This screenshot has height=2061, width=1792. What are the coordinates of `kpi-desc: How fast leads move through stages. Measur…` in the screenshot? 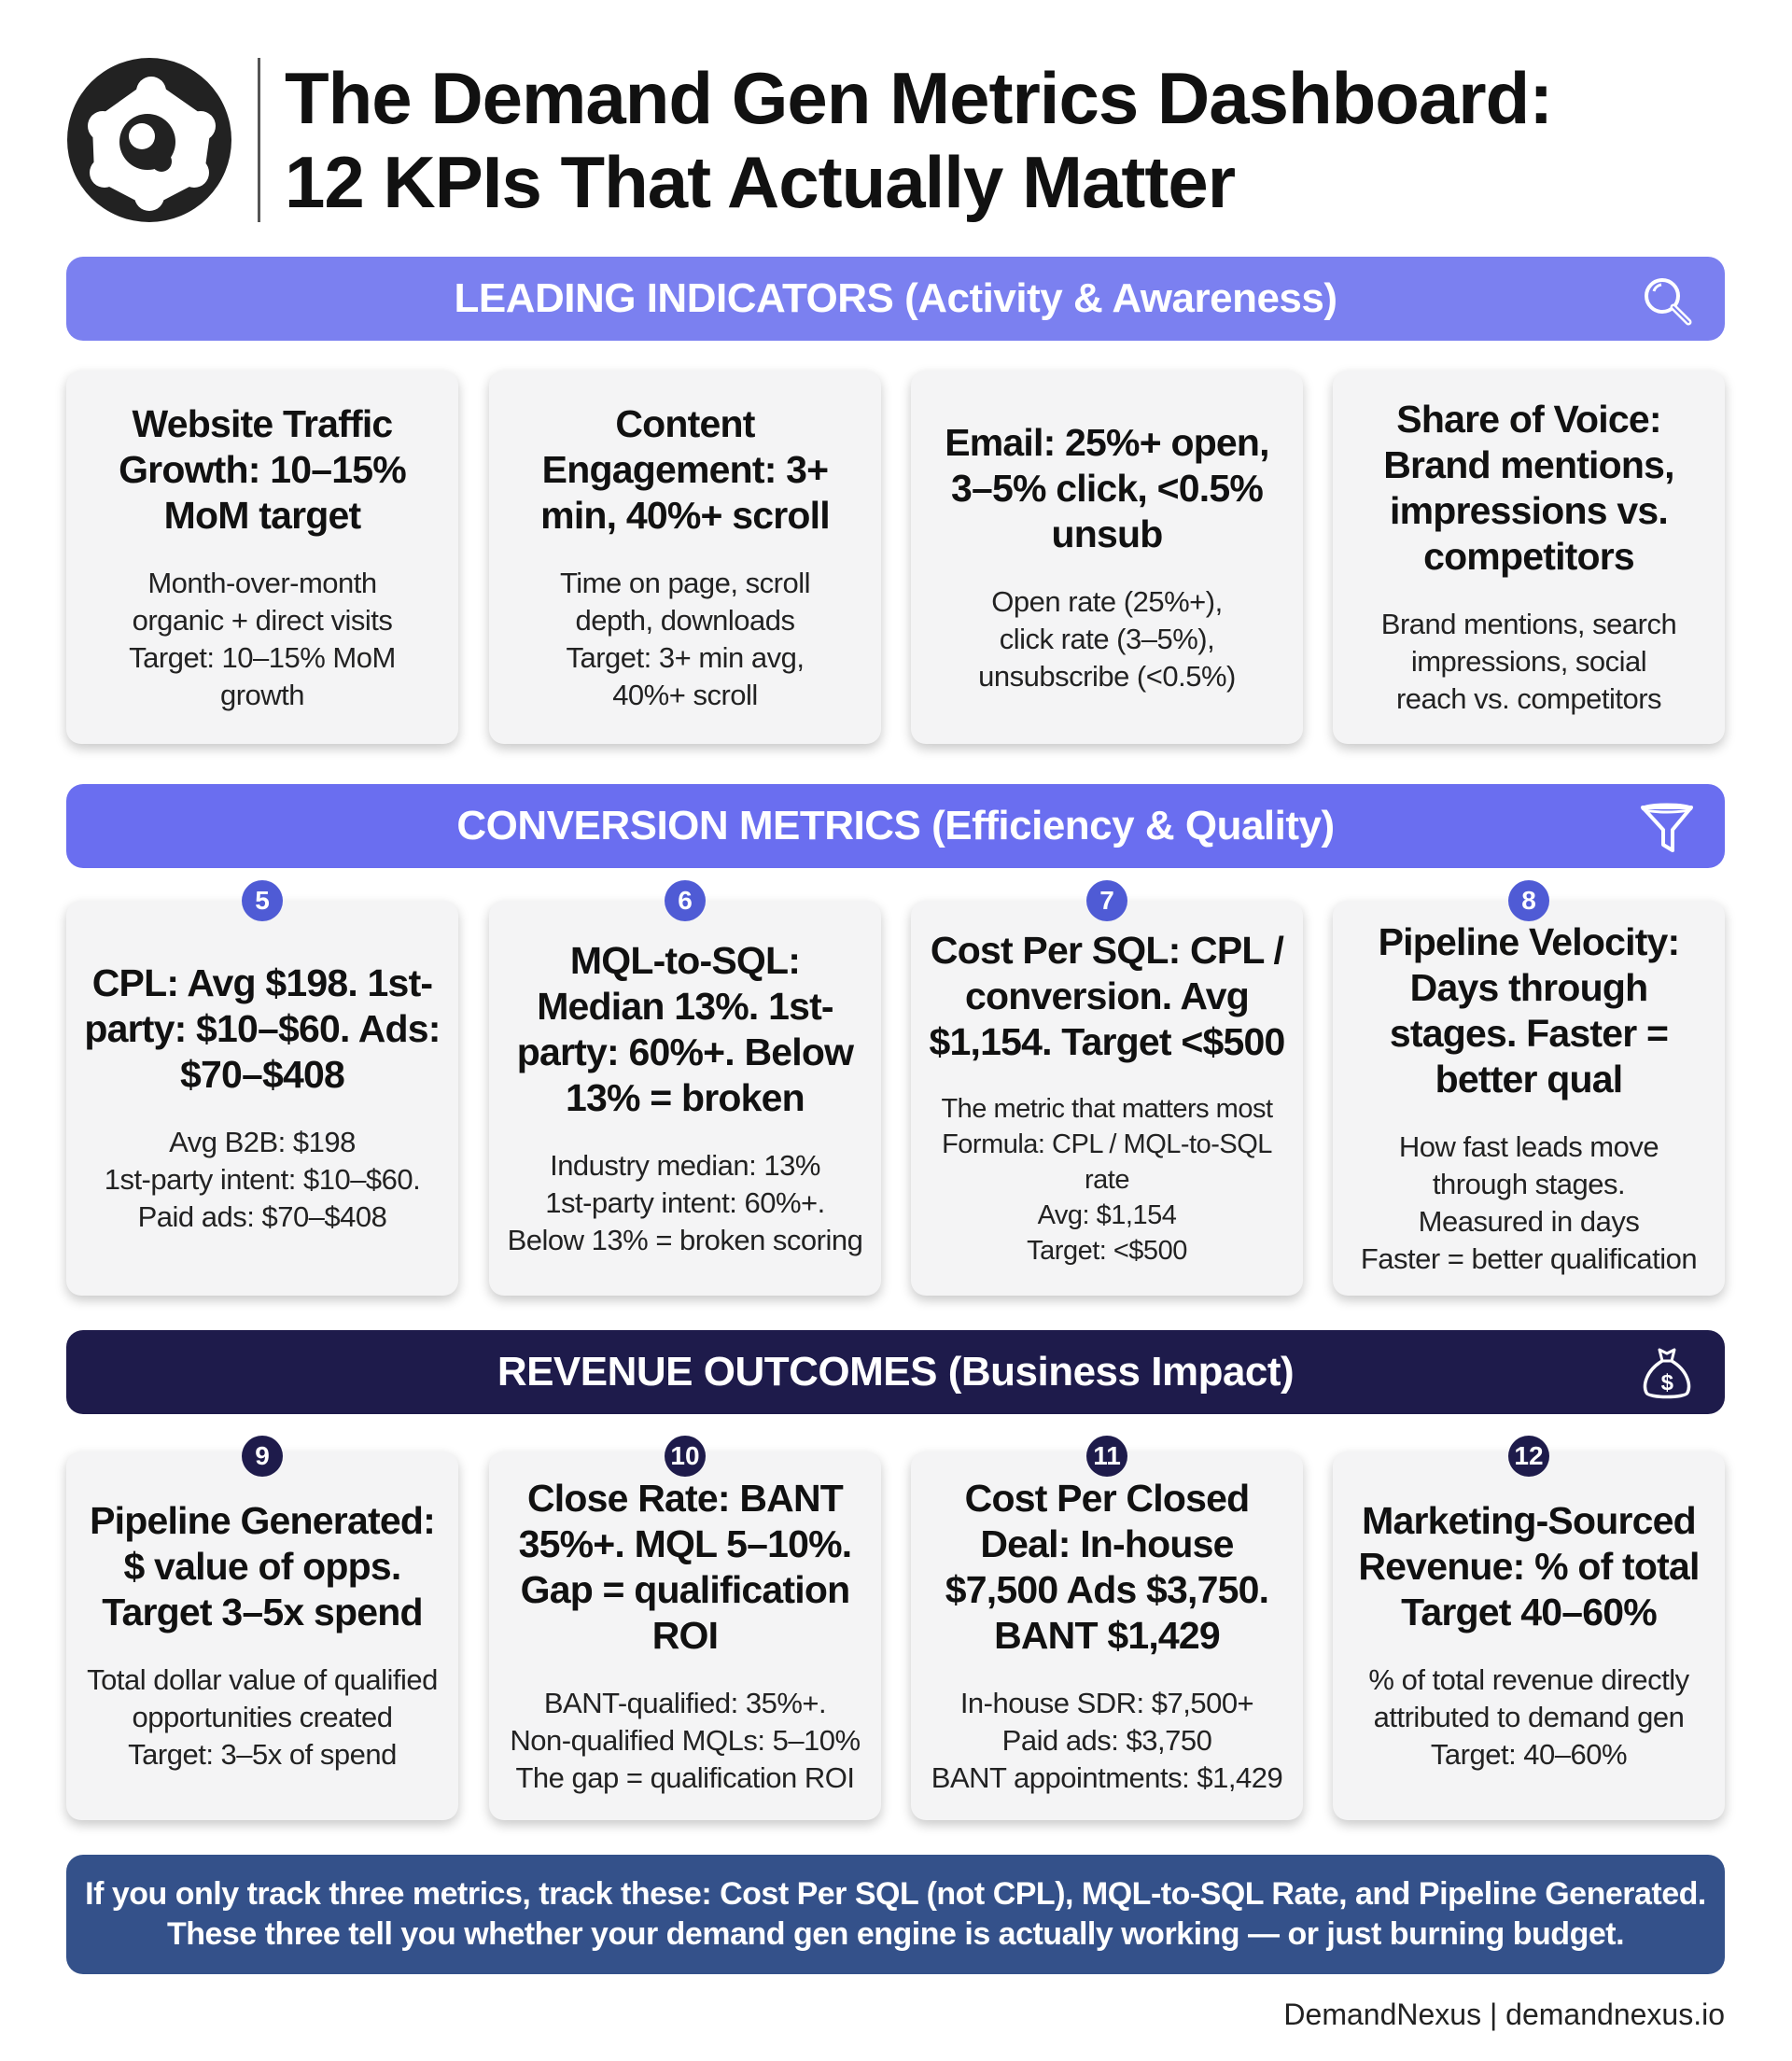 It's located at (1529, 1202).